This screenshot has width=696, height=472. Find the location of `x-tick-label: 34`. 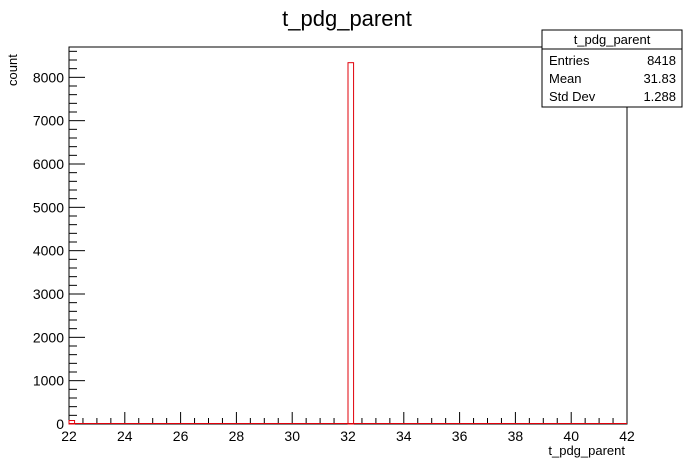

x-tick-label: 34 is located at coordinates (404, 436).